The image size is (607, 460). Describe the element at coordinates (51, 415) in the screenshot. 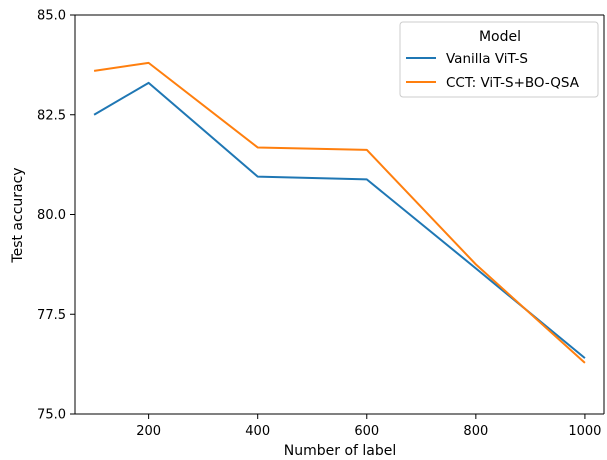

I see `y-tick-label: 75.0` at that location.